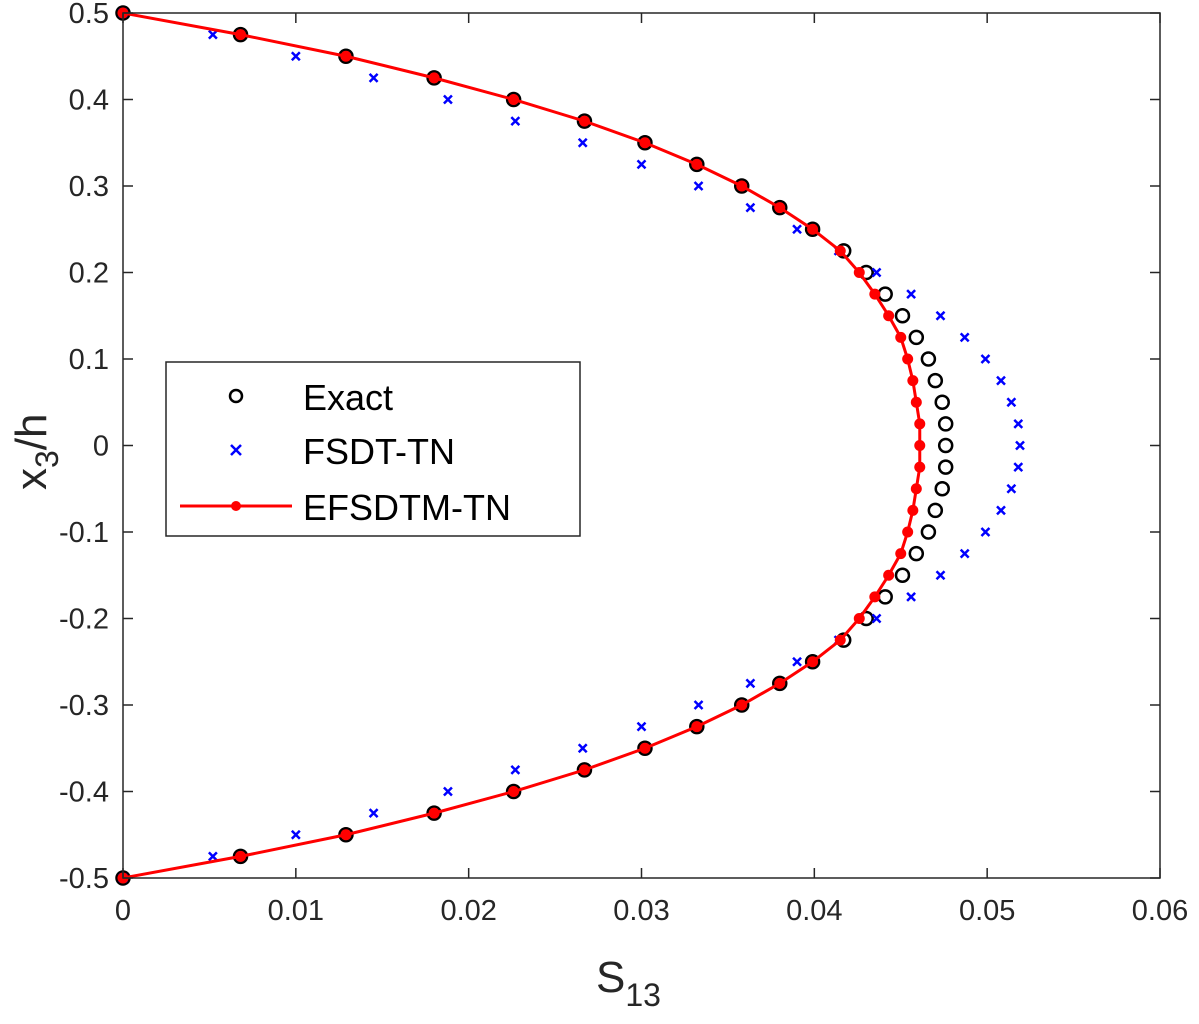 The image size is (1199, 1024). Describe the element at coordinates (89, 360) in the screenshot. I see `y-tick-label: 0.1` at that location.